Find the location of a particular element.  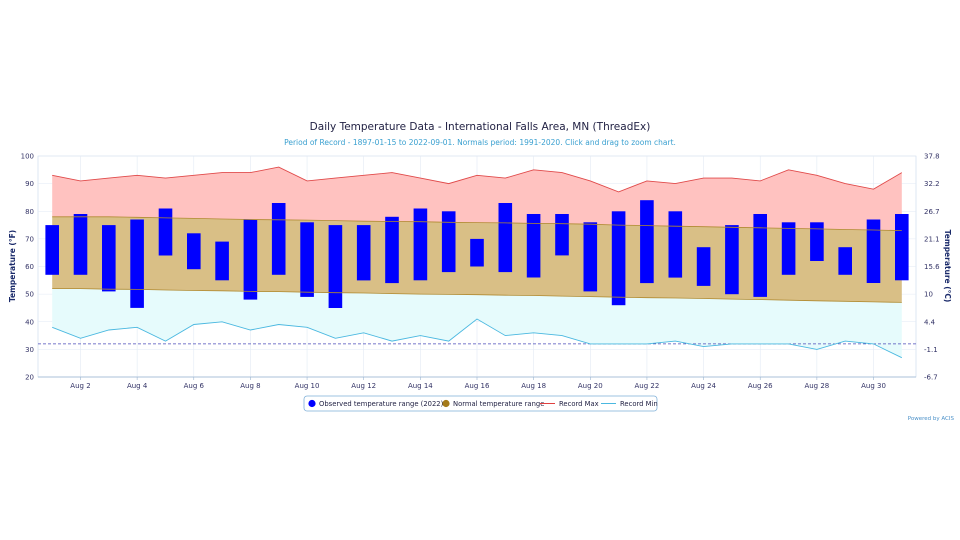

above-normal-band is located at coordinates (477, 199).